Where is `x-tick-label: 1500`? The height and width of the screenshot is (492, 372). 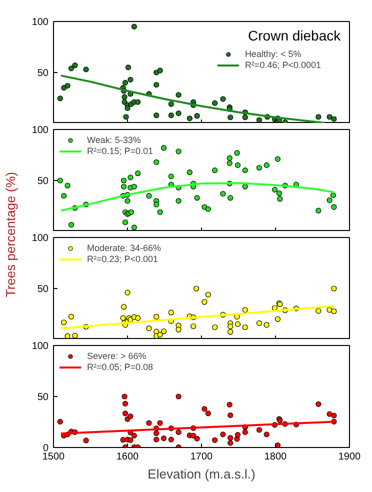 x-tick-label: 1500 is located at coordinates (54, 457).